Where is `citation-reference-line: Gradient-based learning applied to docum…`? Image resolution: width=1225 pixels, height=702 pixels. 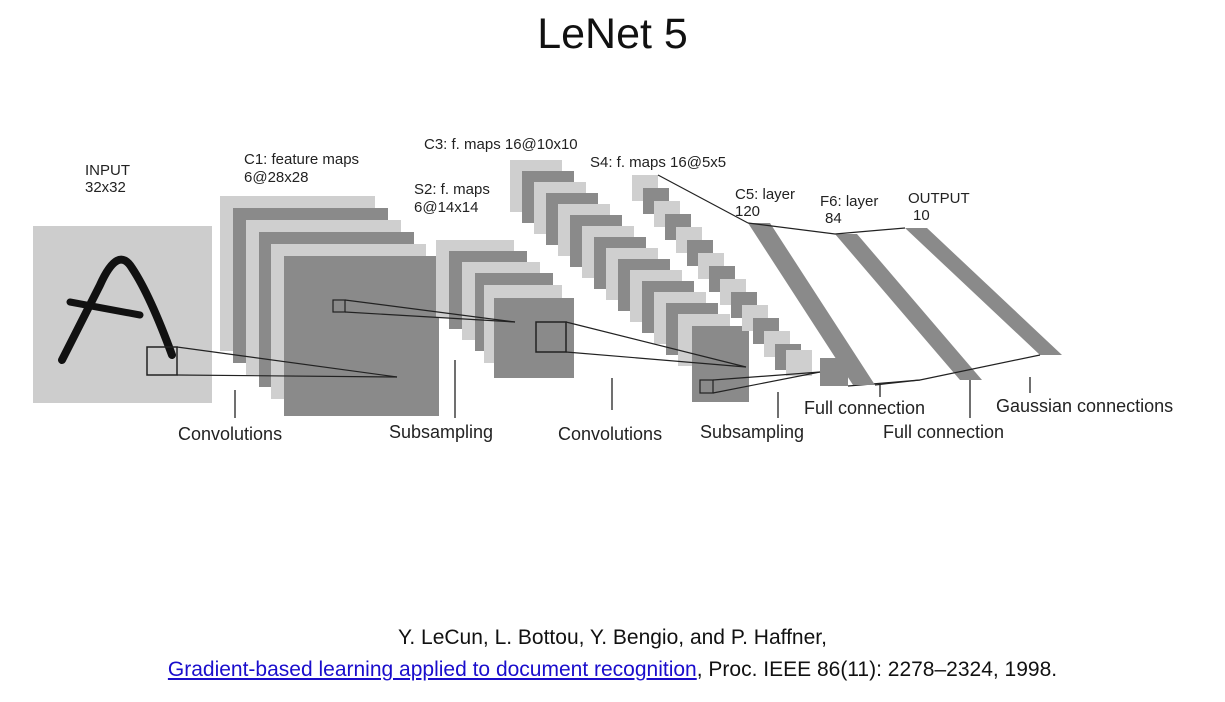 citation-reference-line: Gradient-based learning applied to docum… is located at coordinates (612, 670).